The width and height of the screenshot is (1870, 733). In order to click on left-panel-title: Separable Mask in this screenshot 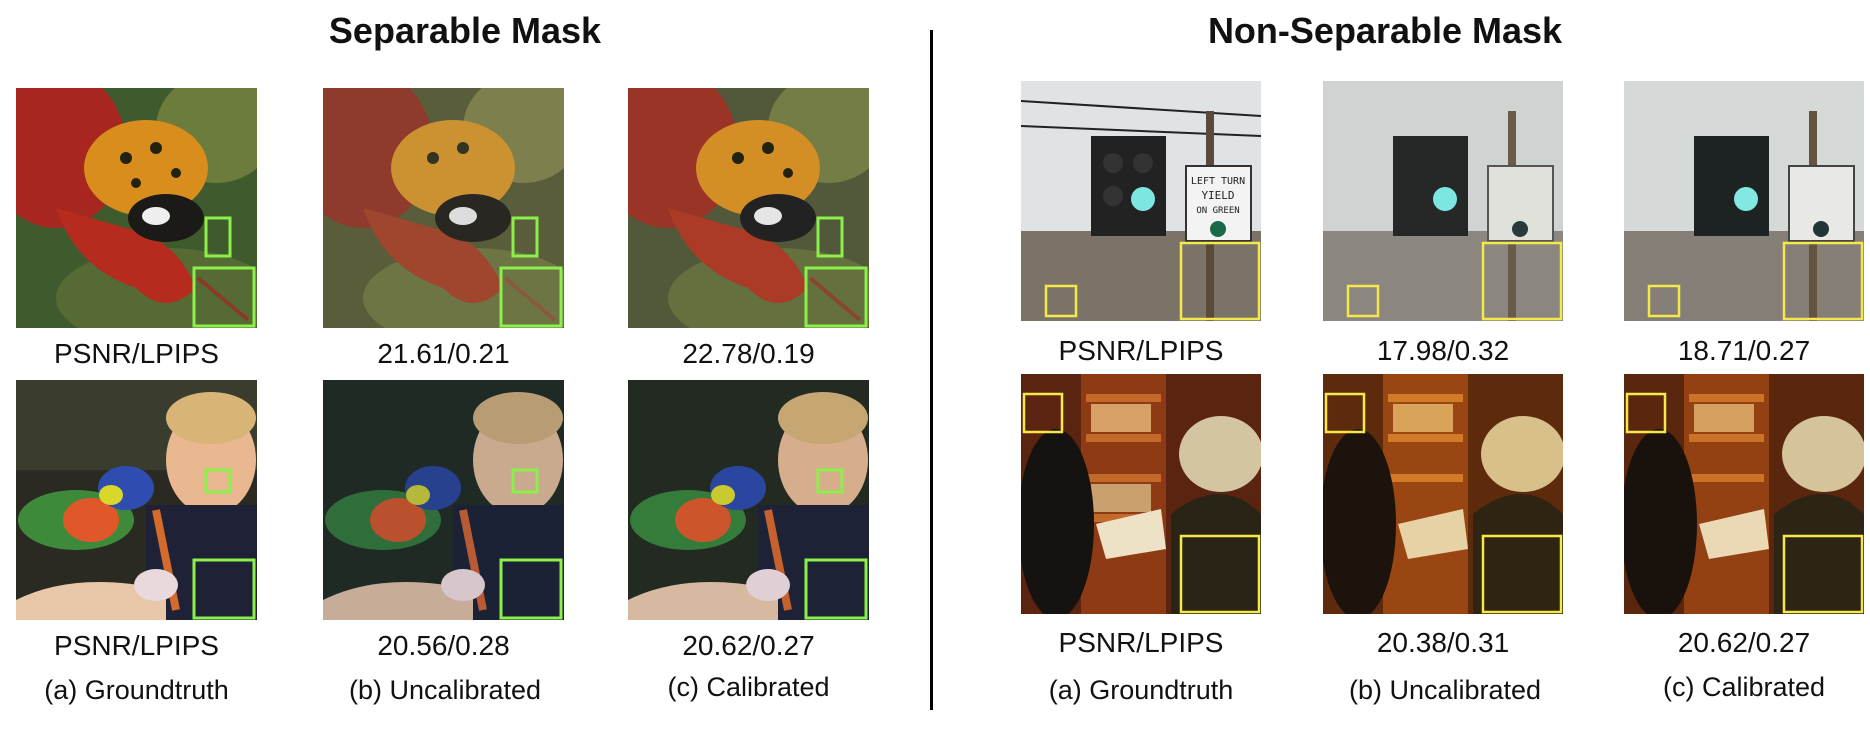, I will do `click(465, 30)`.